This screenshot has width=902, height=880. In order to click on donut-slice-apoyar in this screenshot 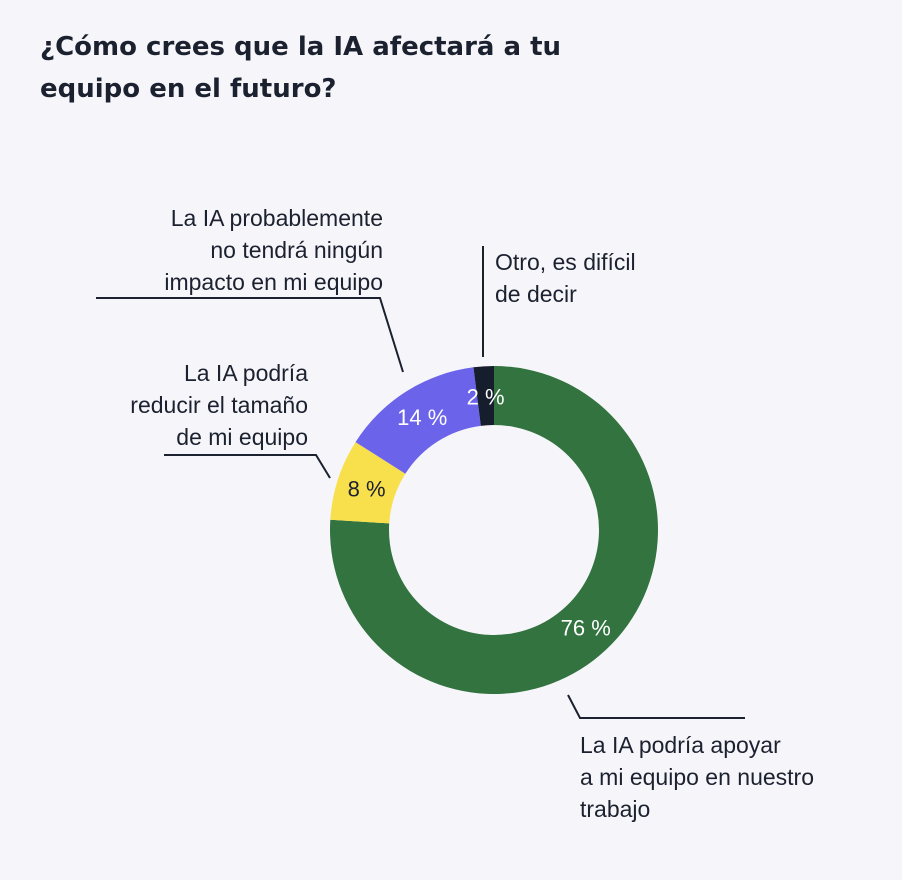, I will do `click(493, 530)`.